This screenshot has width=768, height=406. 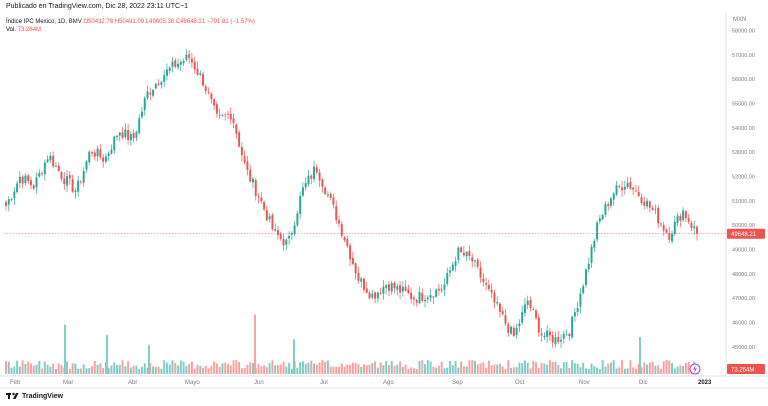 What do you see at coordinates (520, 383) in the screenshot?
I see `x-tick-label: Oct` at bounding box center [520, 383].